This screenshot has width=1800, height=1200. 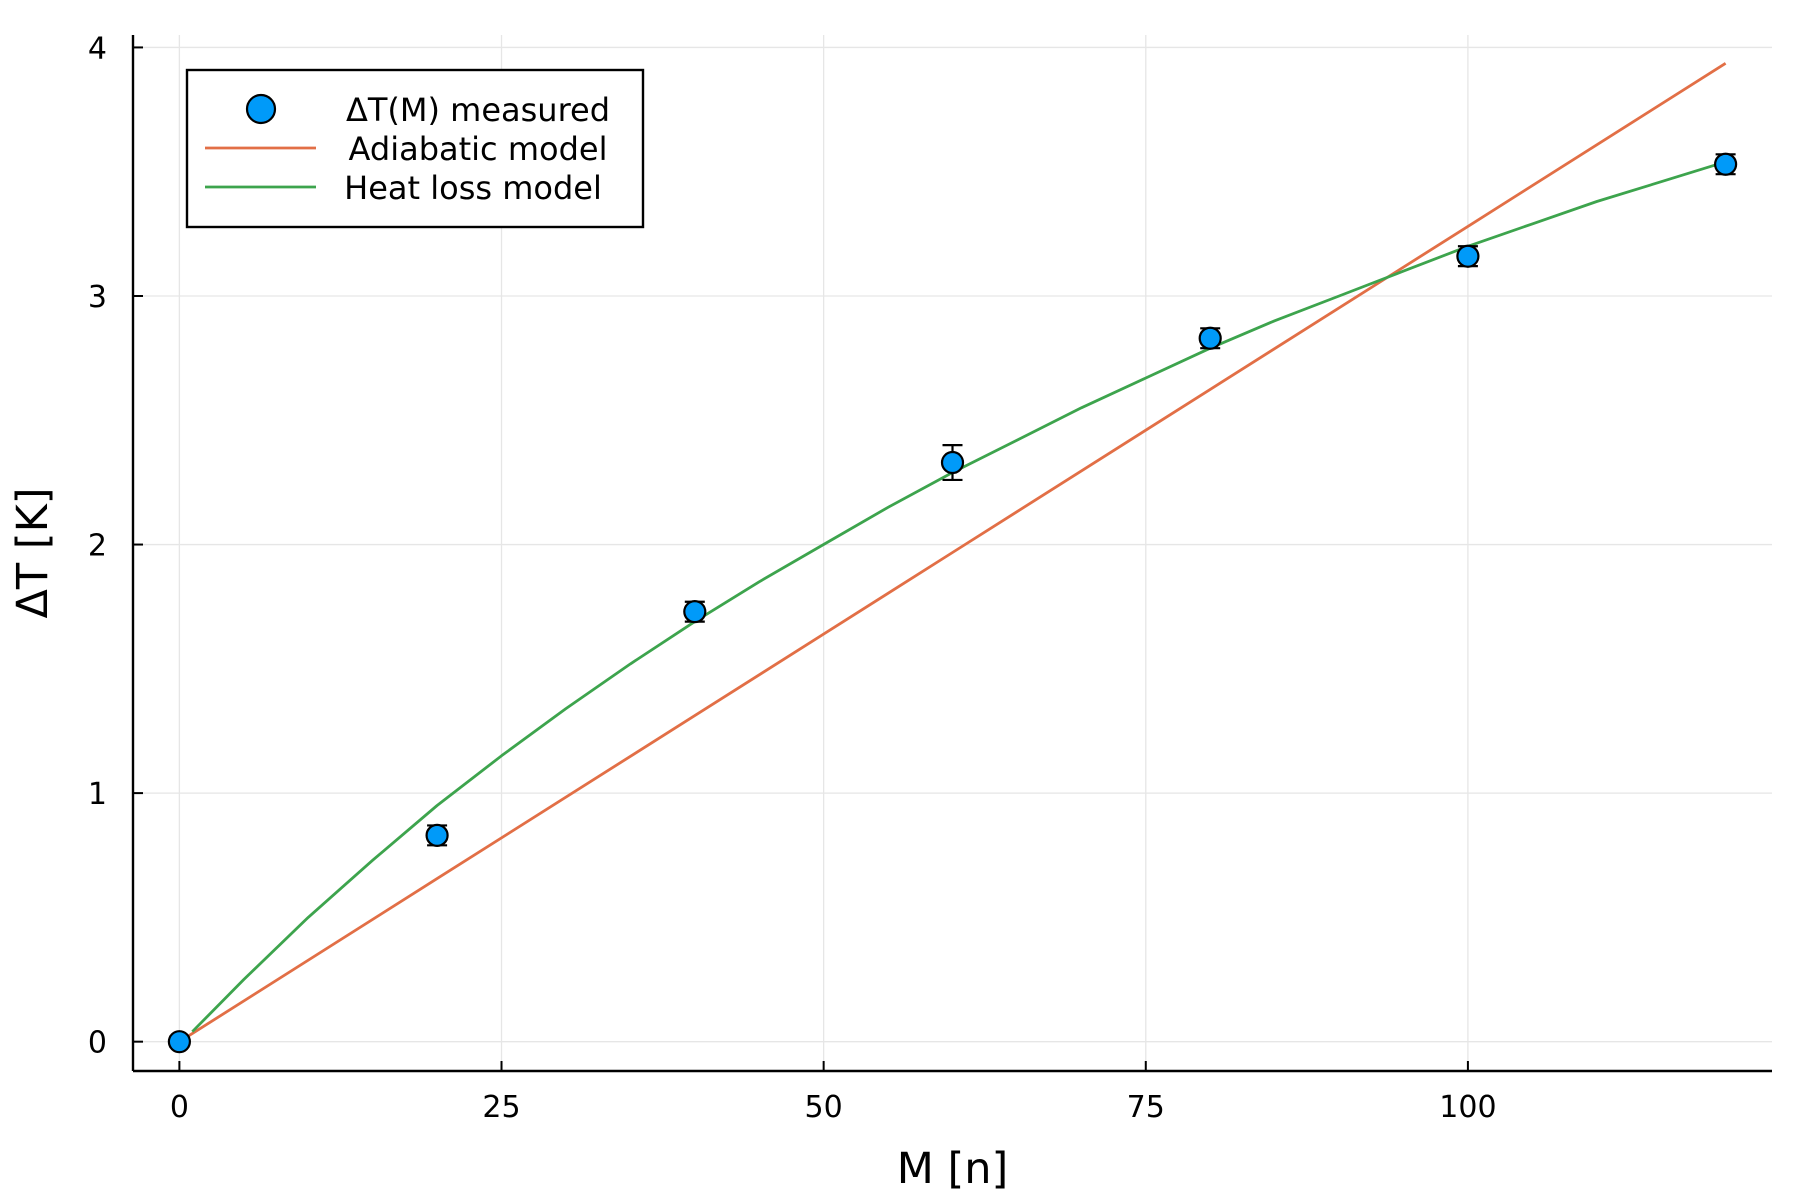 I want to click on y-tick-label: 1, so click(x=97, y=794).